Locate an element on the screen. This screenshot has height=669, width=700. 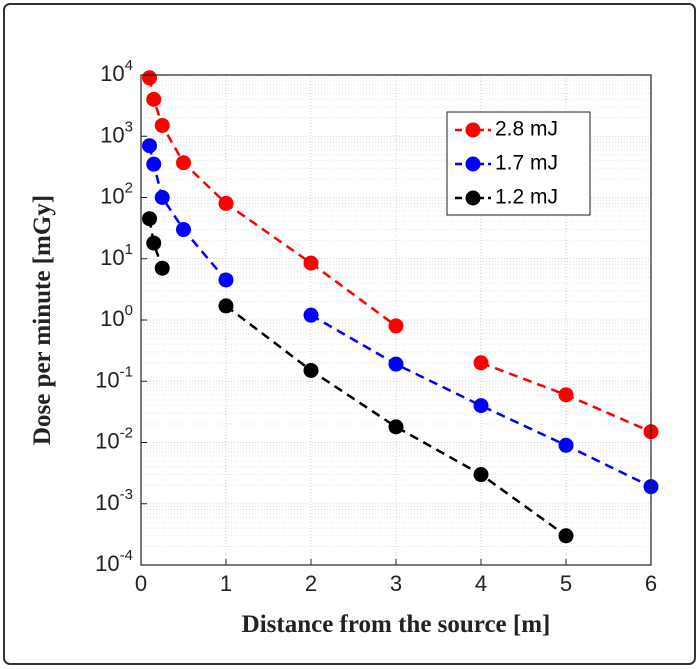
x-tick-label: 3 is located at coordinates (396, 583).